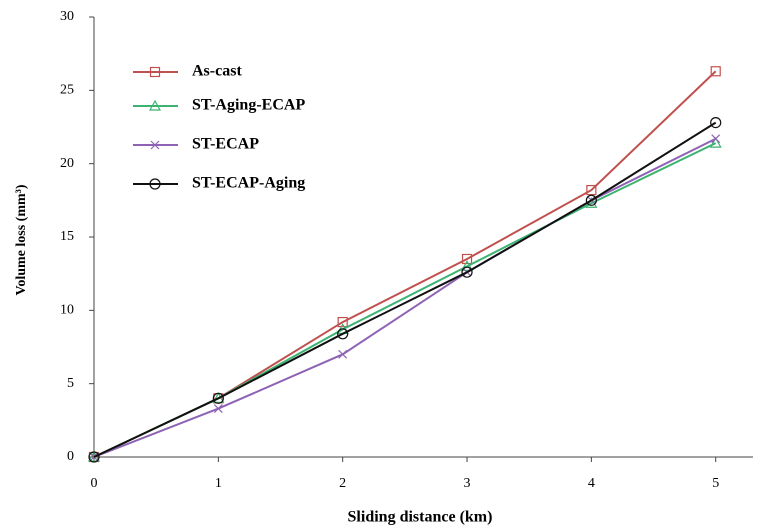 This screenshot has height=529, width=757. Describe the element at coordinates (248, 105) in the screenshot. I see `legend-label: ST-Aging-ECAP` at that location.